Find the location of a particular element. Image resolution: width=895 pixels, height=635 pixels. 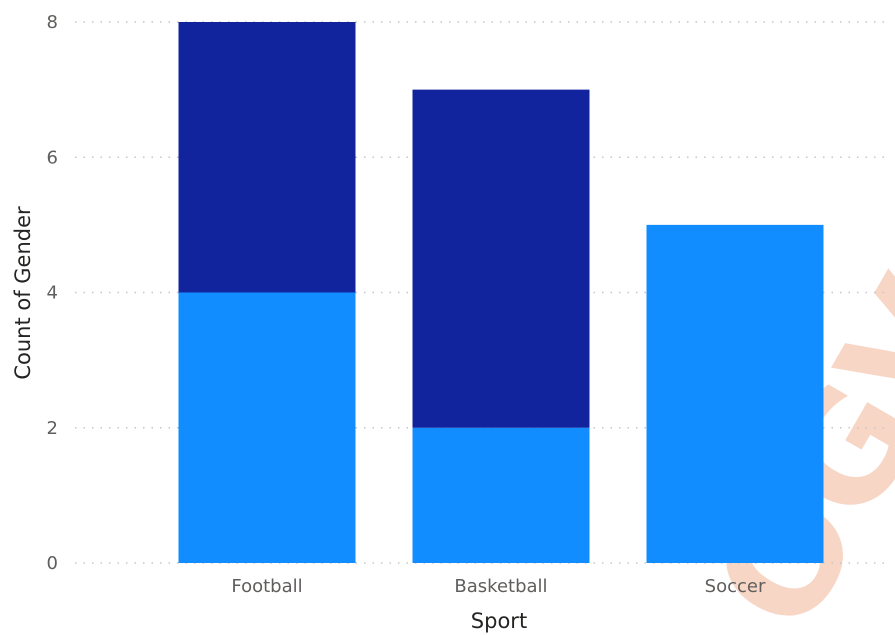

y-tick-label-2: 2 is located at coordinates (52, 428).